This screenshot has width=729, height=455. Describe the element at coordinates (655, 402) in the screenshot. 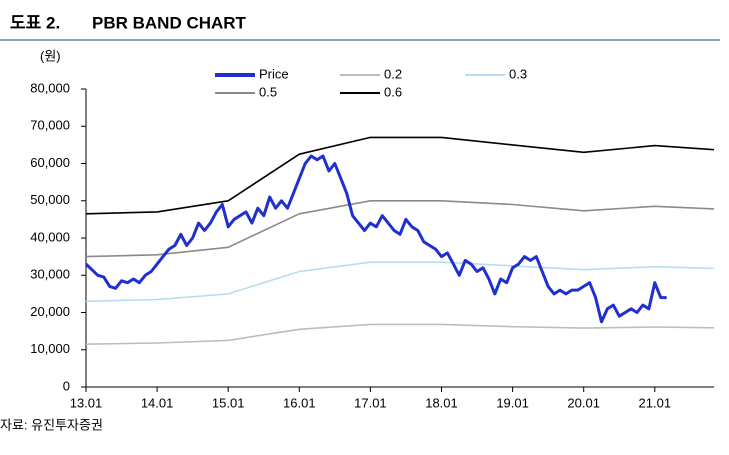

I see `x-tick-label: 21.01` at that location.